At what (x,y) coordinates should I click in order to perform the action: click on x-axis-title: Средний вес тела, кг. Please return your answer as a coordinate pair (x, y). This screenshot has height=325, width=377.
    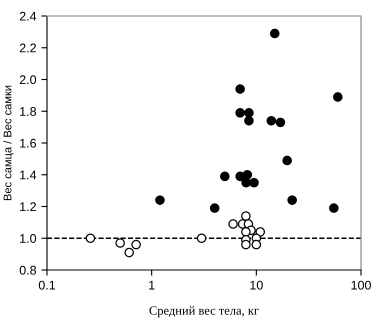
    Looking at the image, I should click on (204, 312).